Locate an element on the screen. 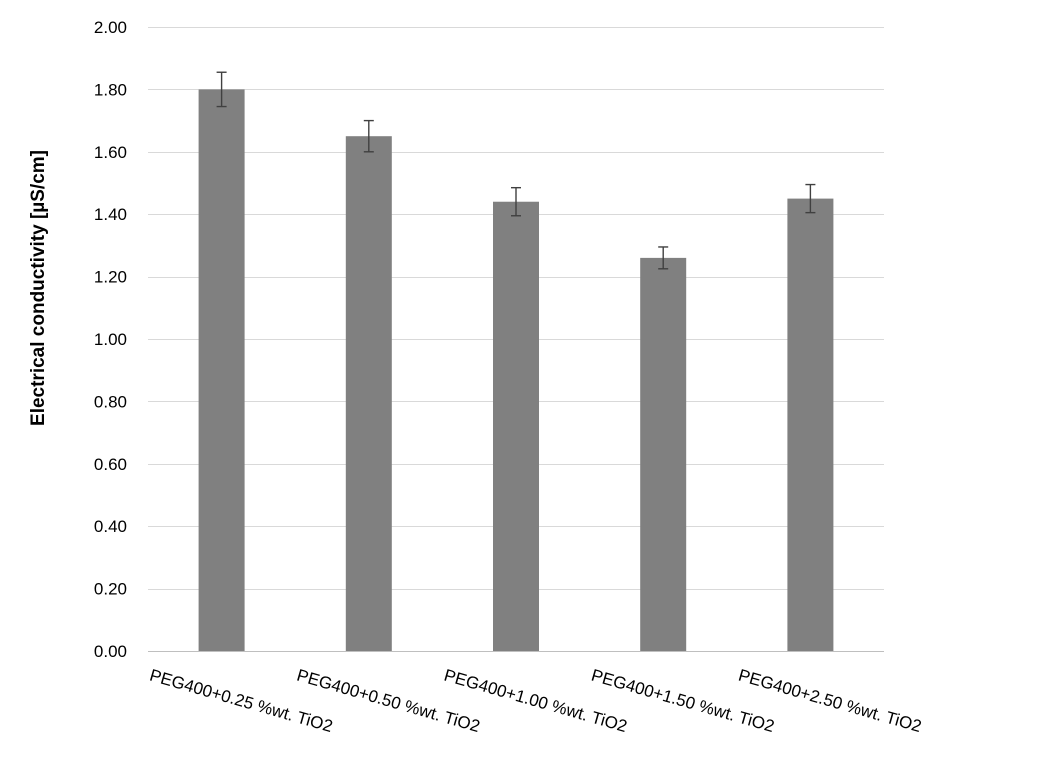 The height and width of the screenshot is (771, 1051). y-tick-label: 0.20 is located at coordinates (110, 589).